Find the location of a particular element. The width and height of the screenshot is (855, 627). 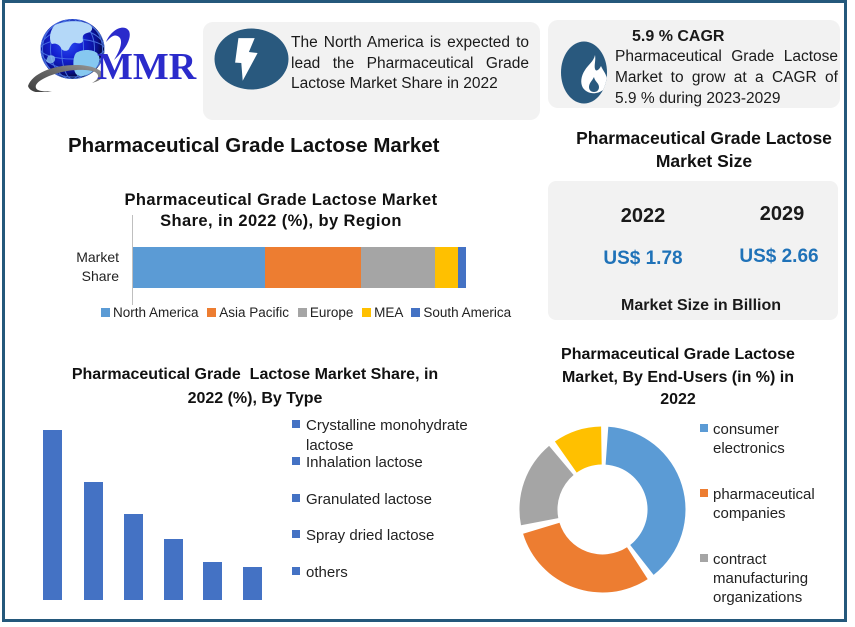

svg-text: MMR is located at coordinates (147, 67).